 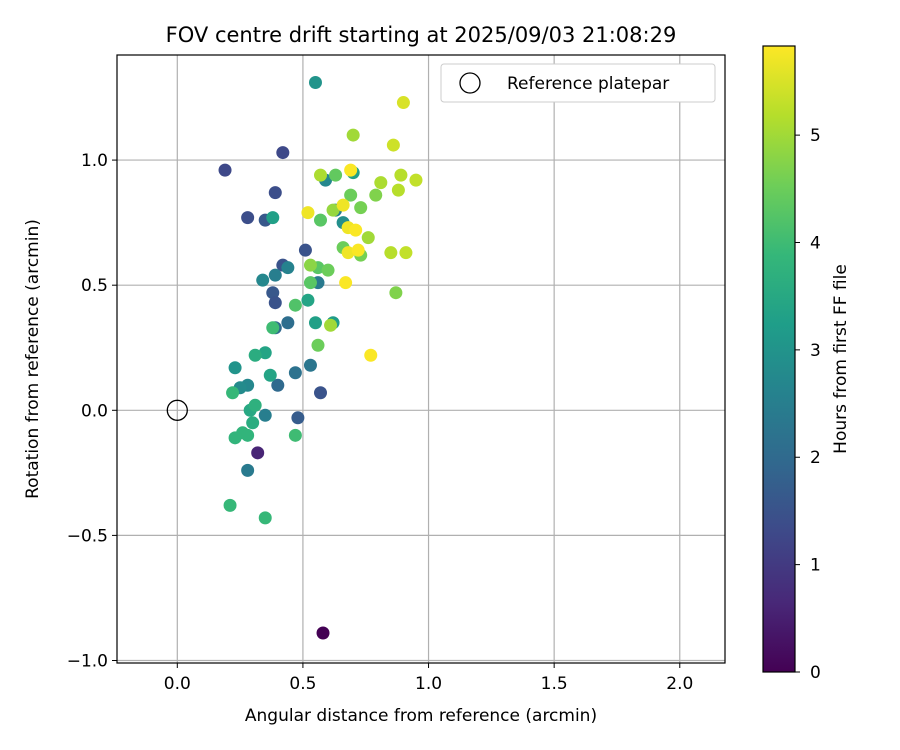 What do you see at coordinates (815, 566) in the screenshot?
I see `colorbar-tick-label: 1` at bounding box center [815, 566].